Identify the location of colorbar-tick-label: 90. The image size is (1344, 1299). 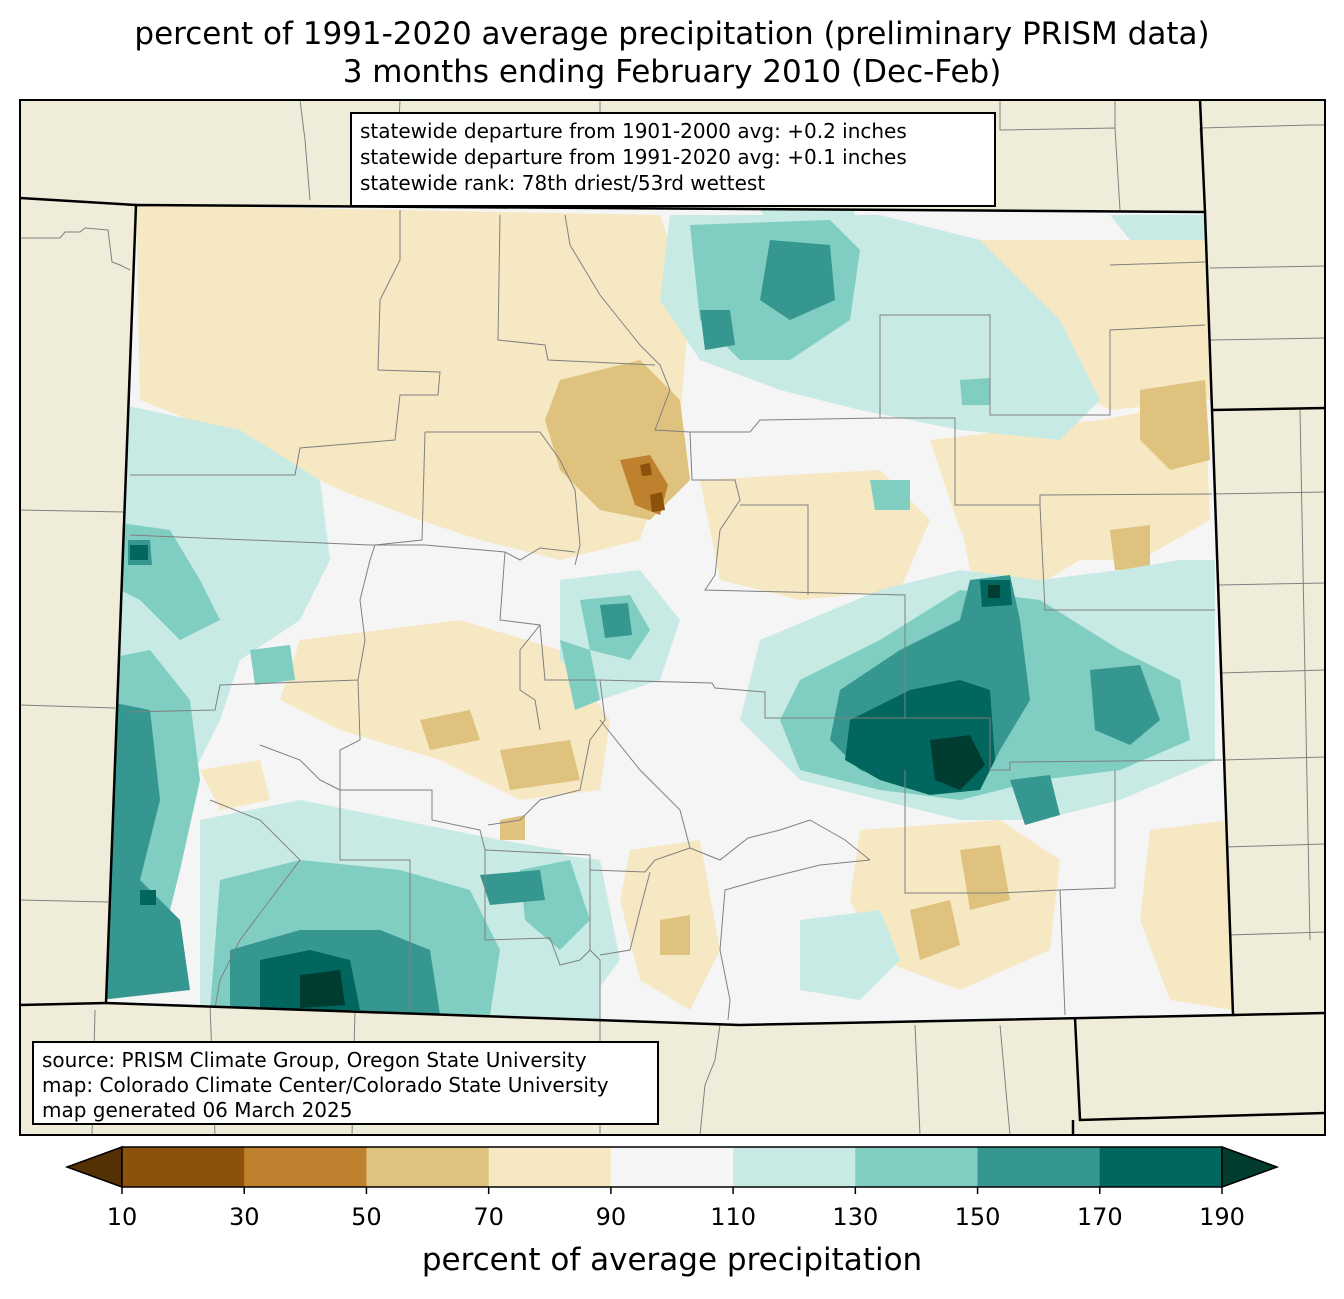
(611, 1217).